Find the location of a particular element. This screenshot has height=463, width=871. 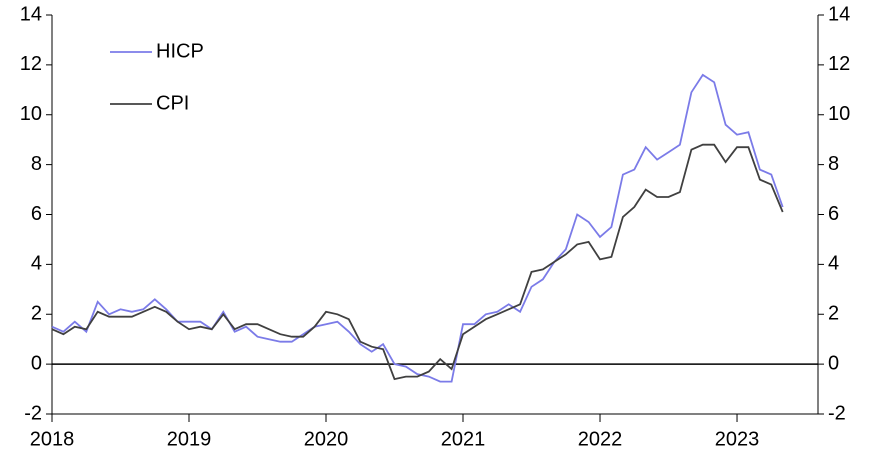

y-tick-label: 14 is located at coordinates (31, 14).